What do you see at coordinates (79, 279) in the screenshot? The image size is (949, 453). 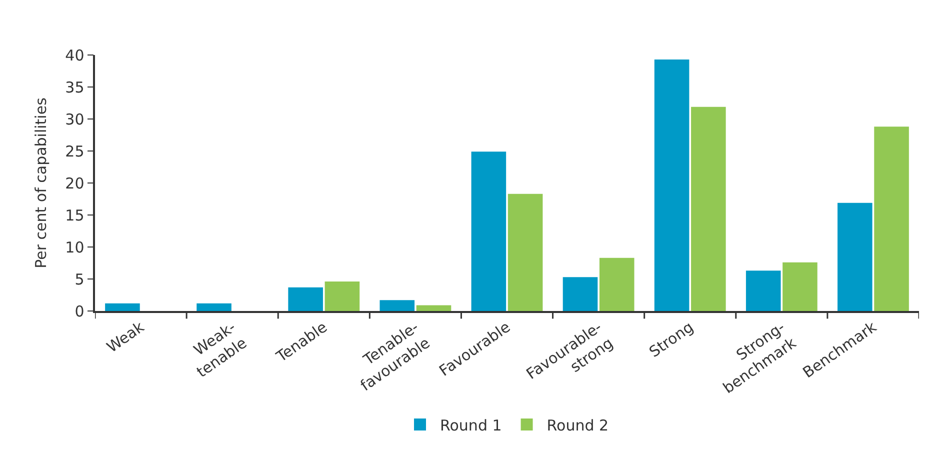 I see `y-tick-label: 5` at bounding box center [79, 279].